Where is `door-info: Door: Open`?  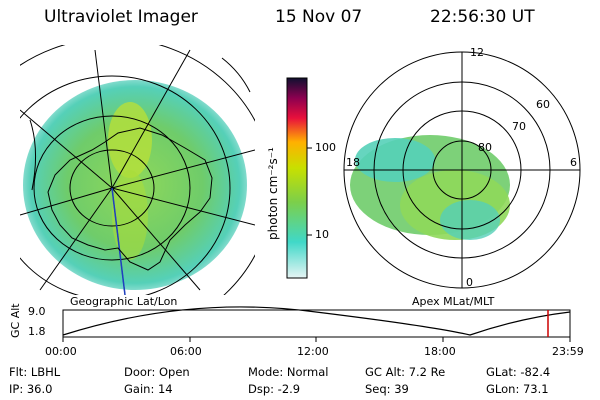 door-info: Door: Open is located at coordinates (157, 372).